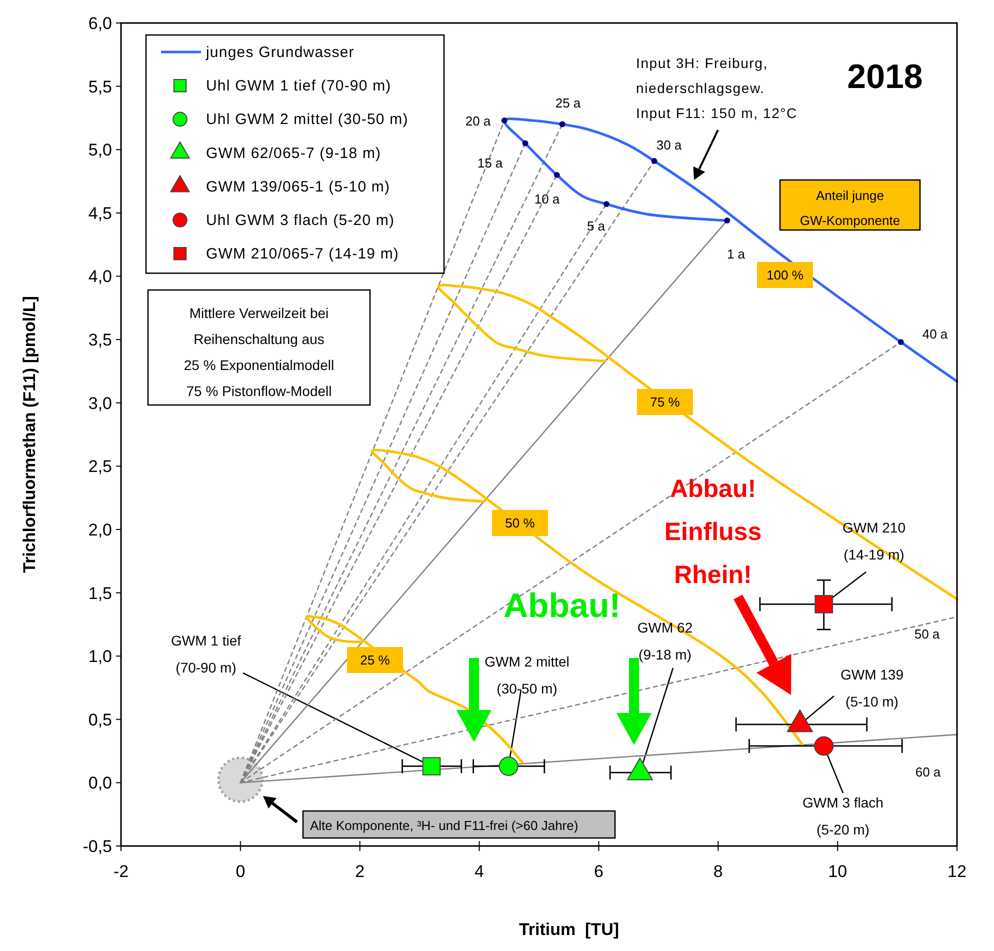  Describe the element at coordinates (935, 334) in the screenshot. I see `annotation: 40 a` at that location.